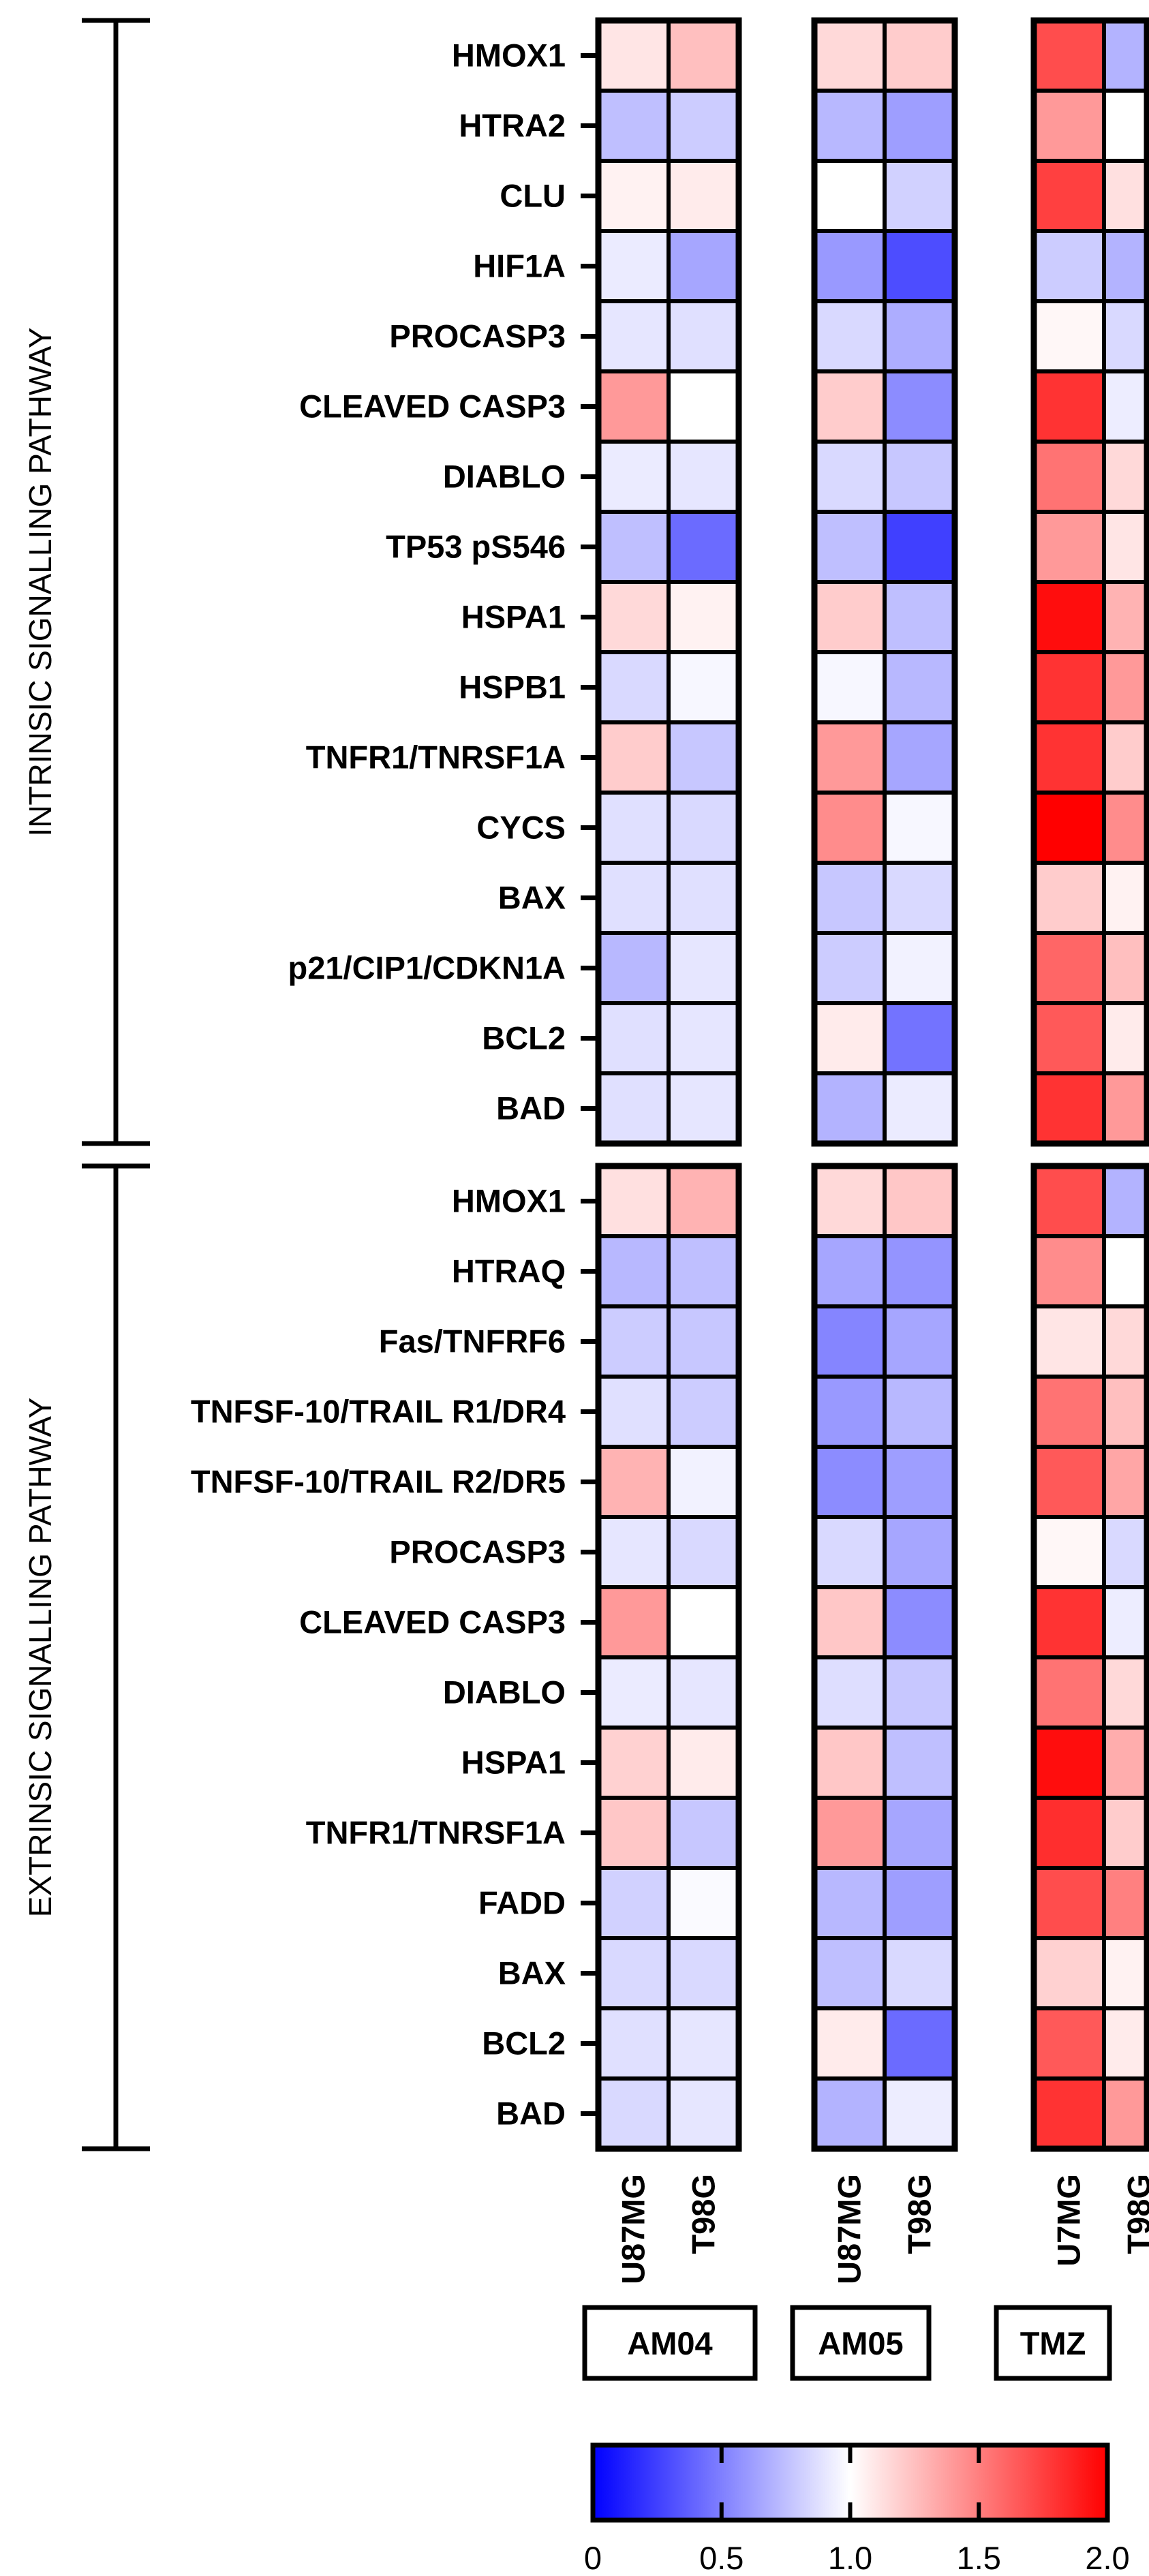 This screenshot has height=2576, width=1149. What do you see at coordinates (670, 2343) in the screenshot?
I see `group-label-box` at bounding box center [670, 2343].